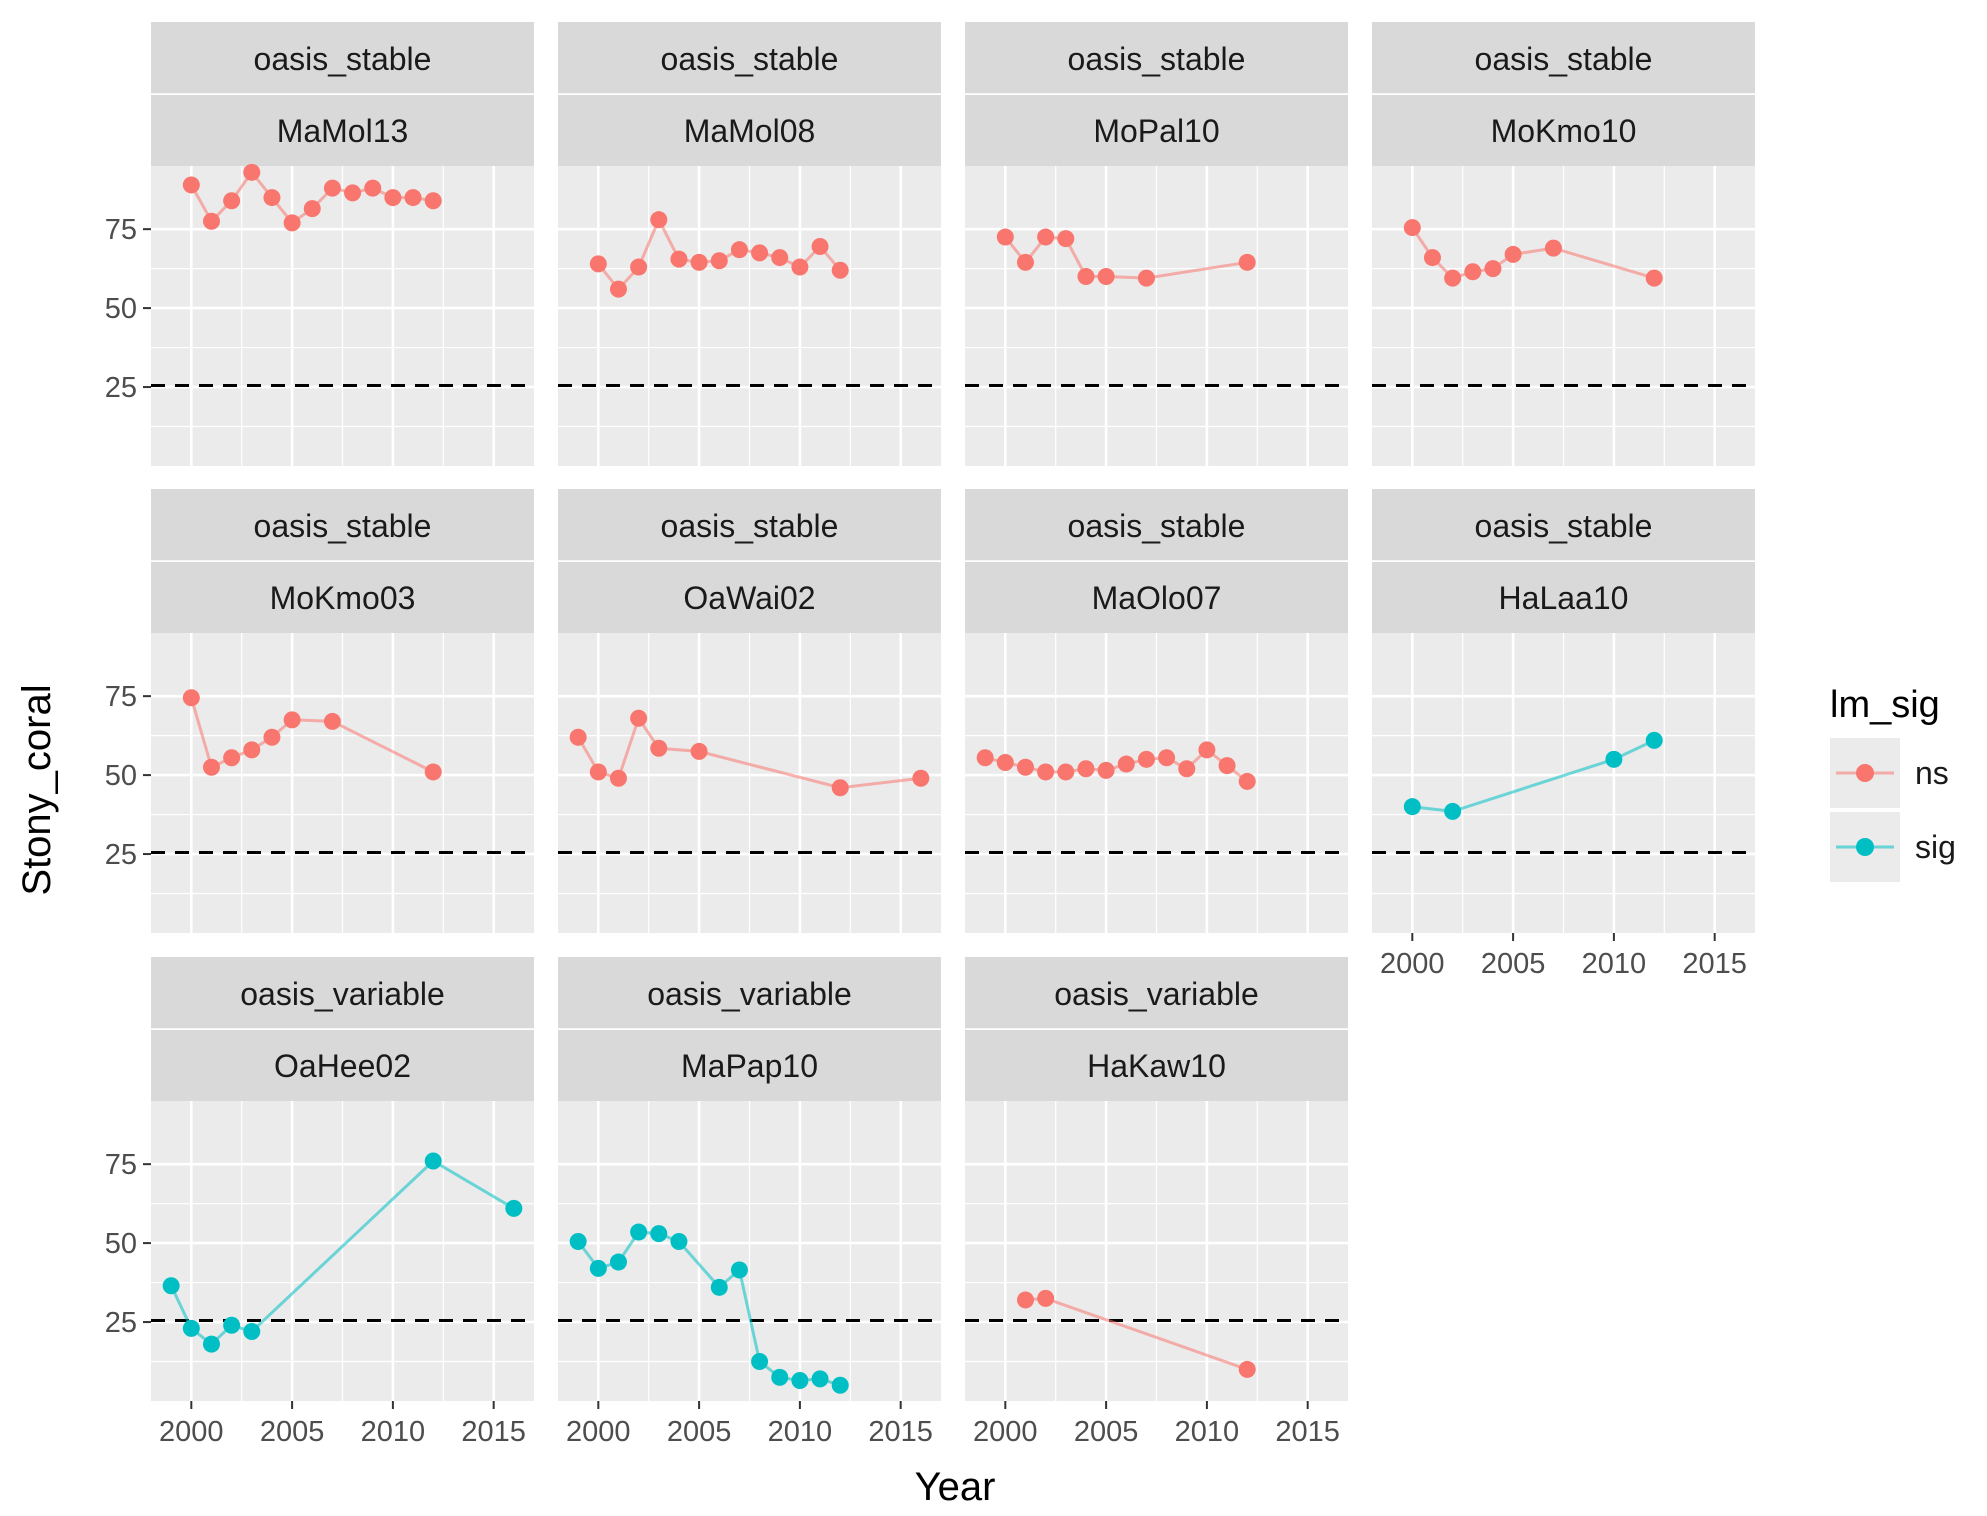  What do you see at coordinates (1156, 244) in the screenshot?
I see `facet-panel-MoPal10: oasis_stable MoPal10` at bounding box center [1156, 244].